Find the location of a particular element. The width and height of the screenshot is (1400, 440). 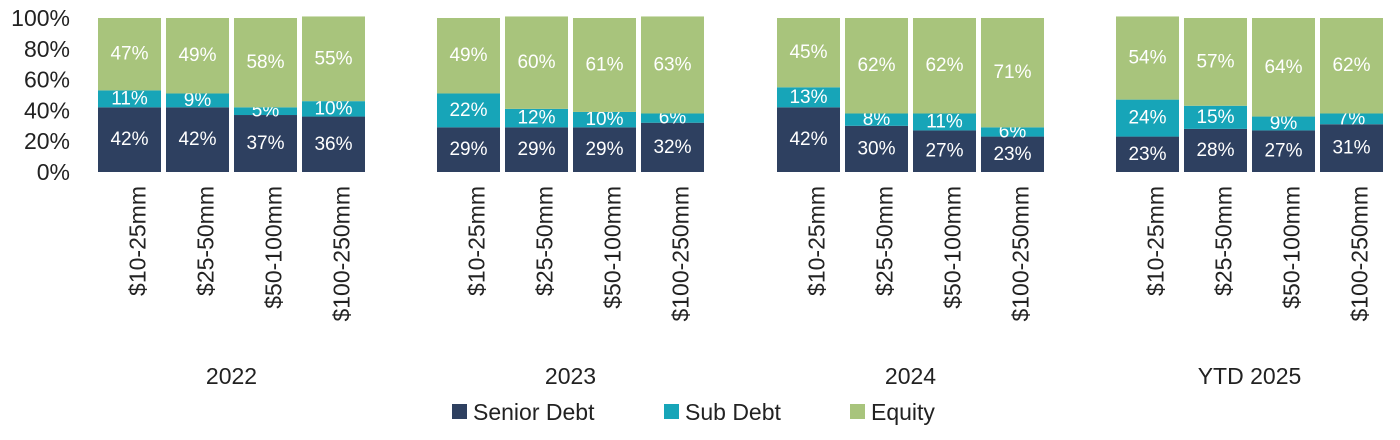

data-label: 13% is located at coordinates (808, 97).